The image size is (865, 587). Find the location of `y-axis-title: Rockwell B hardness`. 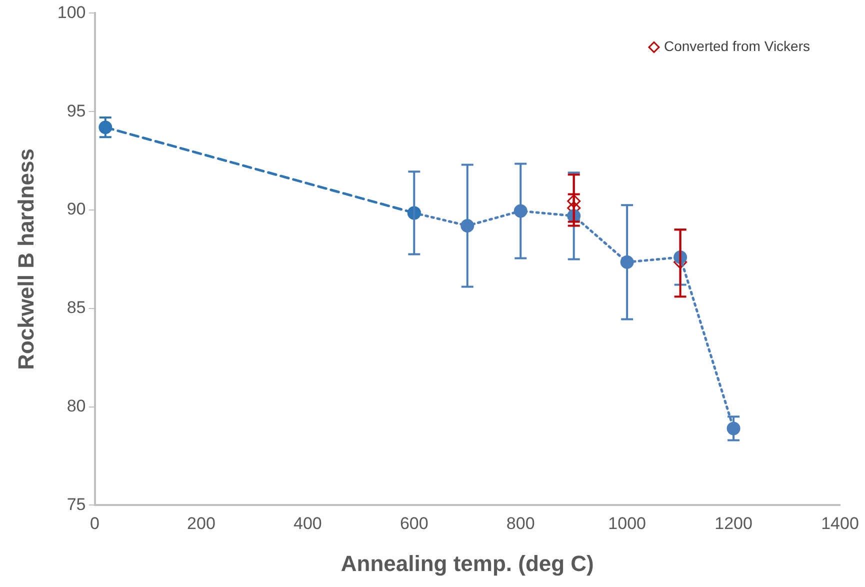

y-axis-title: Rockwell B hardness is located at coordinates (25, 259).